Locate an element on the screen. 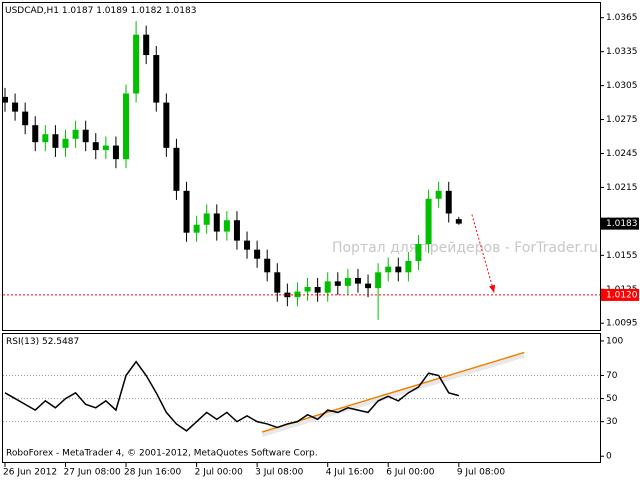  level-tag is located at coordinates (620, 294).